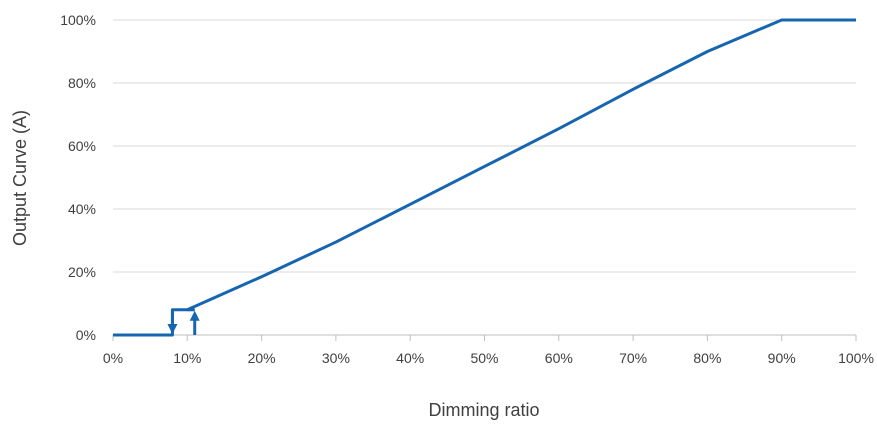 Image resolution: width=877 pixels, height=433 pixels. What do you see at coordinates (187, 358) in the screenshot?
I see `x-tick-label: 10%` at bounding box center [187, 358].